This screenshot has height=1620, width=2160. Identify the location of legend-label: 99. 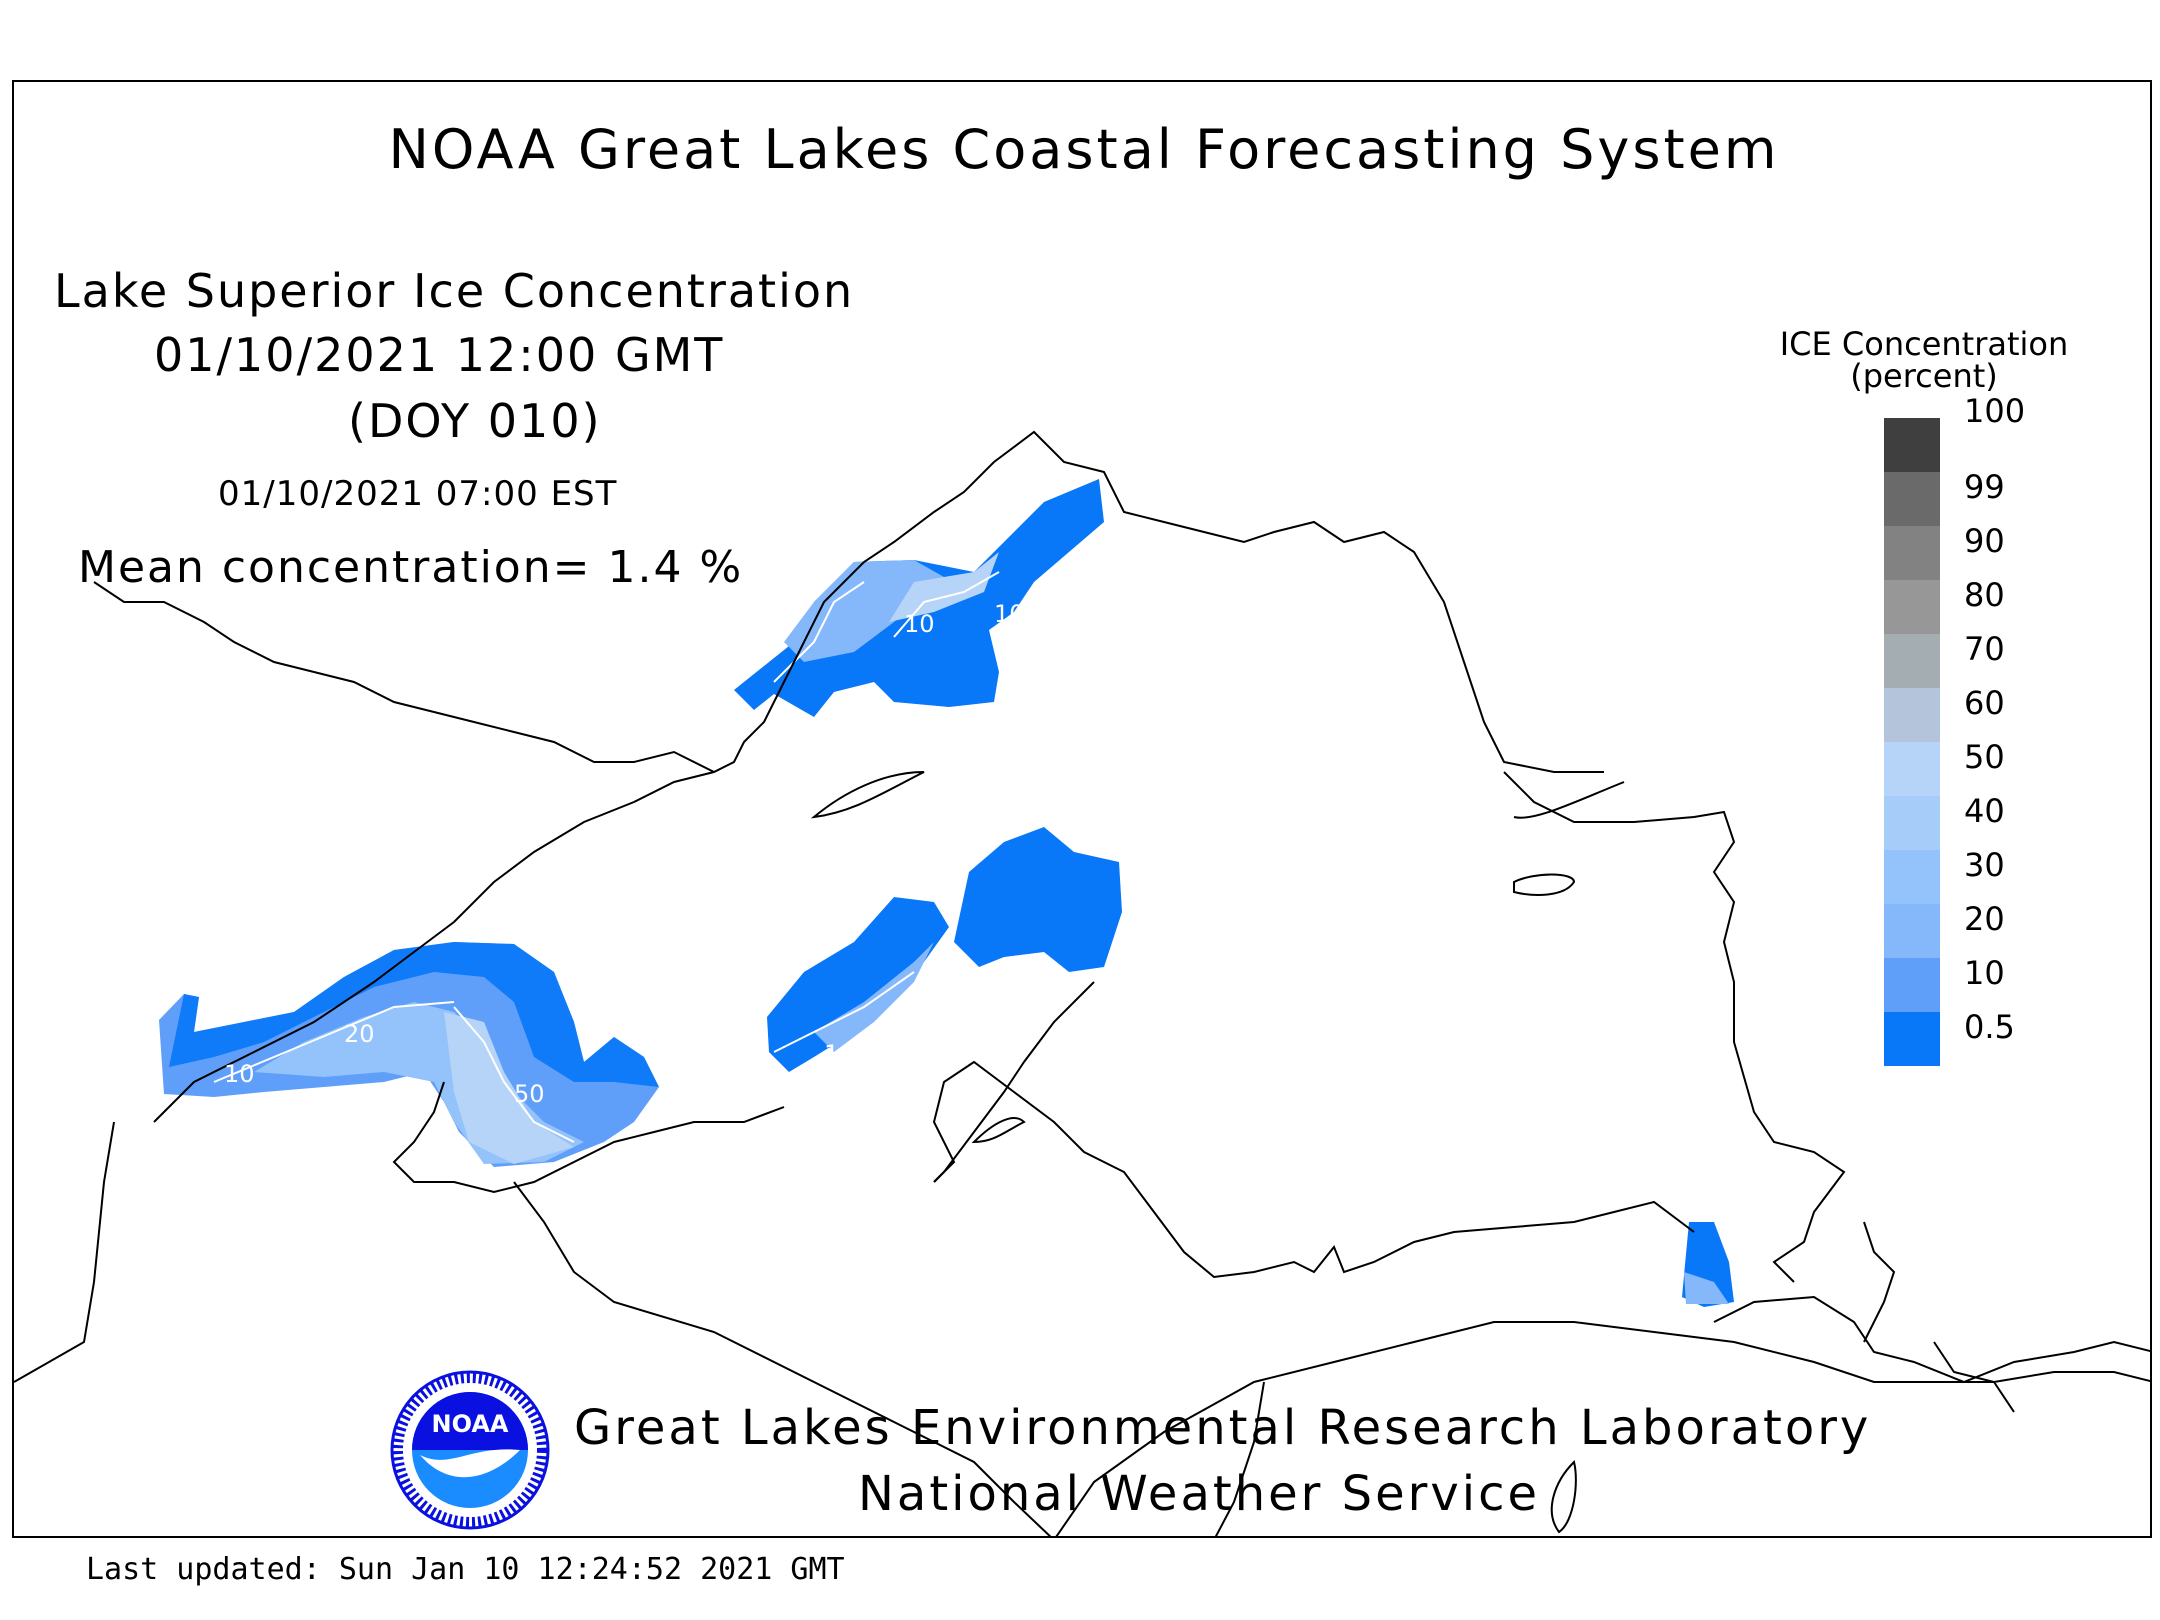
(1984, 487).